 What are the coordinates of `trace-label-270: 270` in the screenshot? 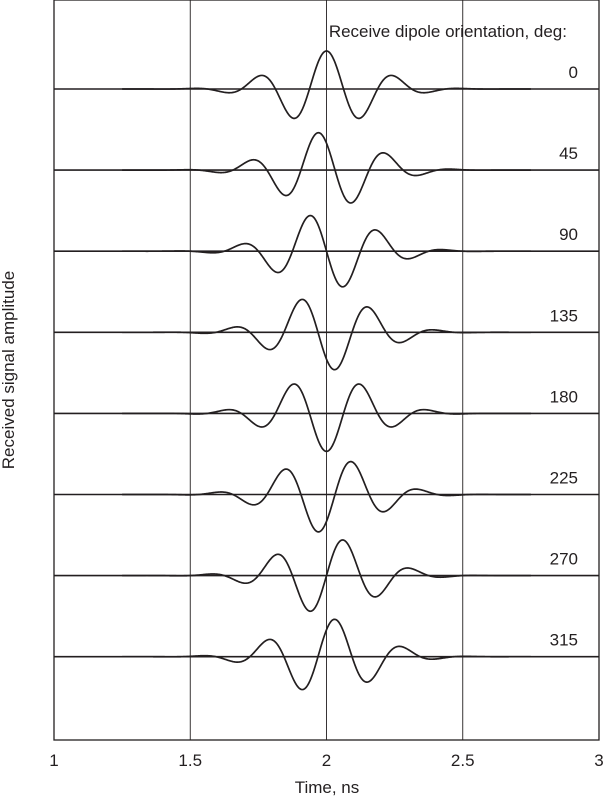 It's located at (564, 559).